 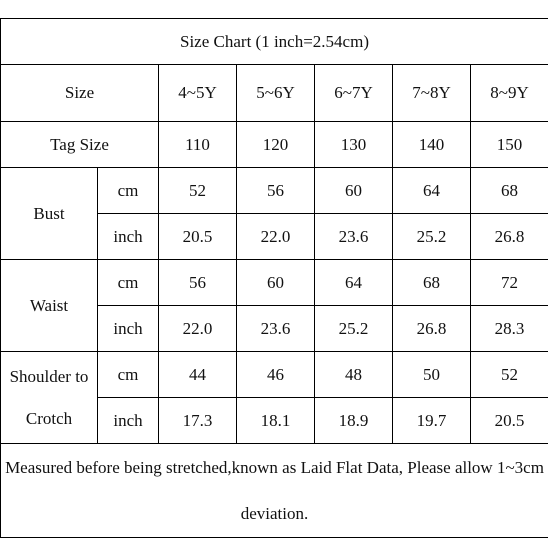 What do you see at coordinates (197, 420) in the screenshot?
I see `value-cell: 17.3` at bounding box center [197, 420].